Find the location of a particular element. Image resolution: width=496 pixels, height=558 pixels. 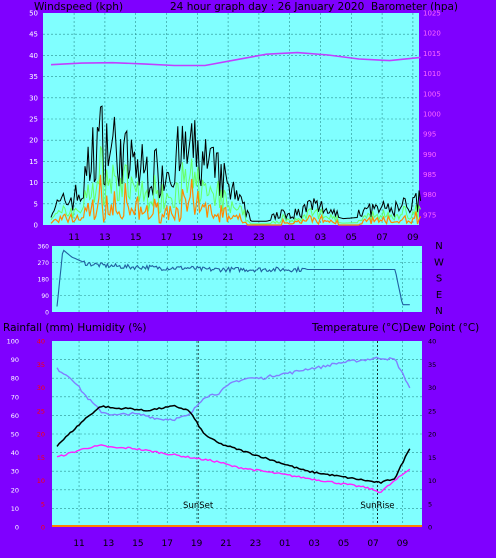

direction-y-tick-label: 180 is located at coordinates (44, 280).